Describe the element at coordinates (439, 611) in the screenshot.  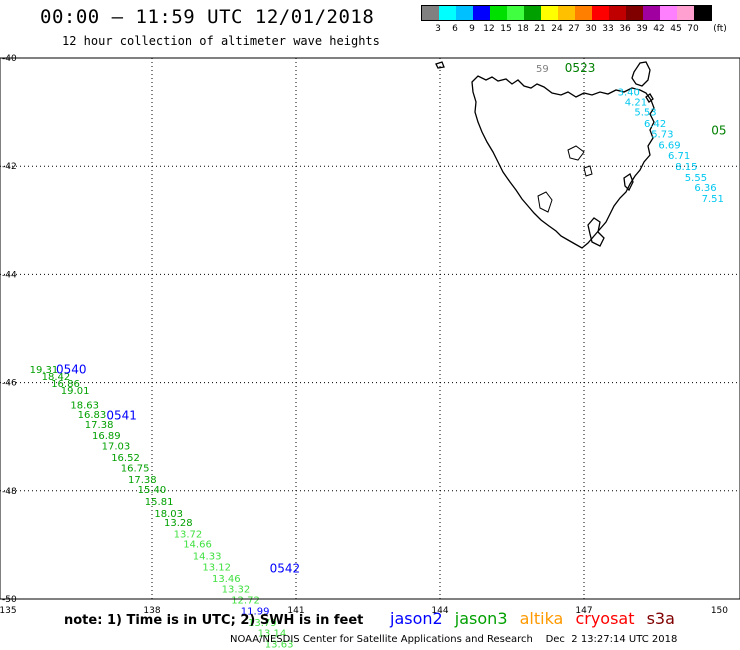
I see `lon-tick-label: 144` at that location.